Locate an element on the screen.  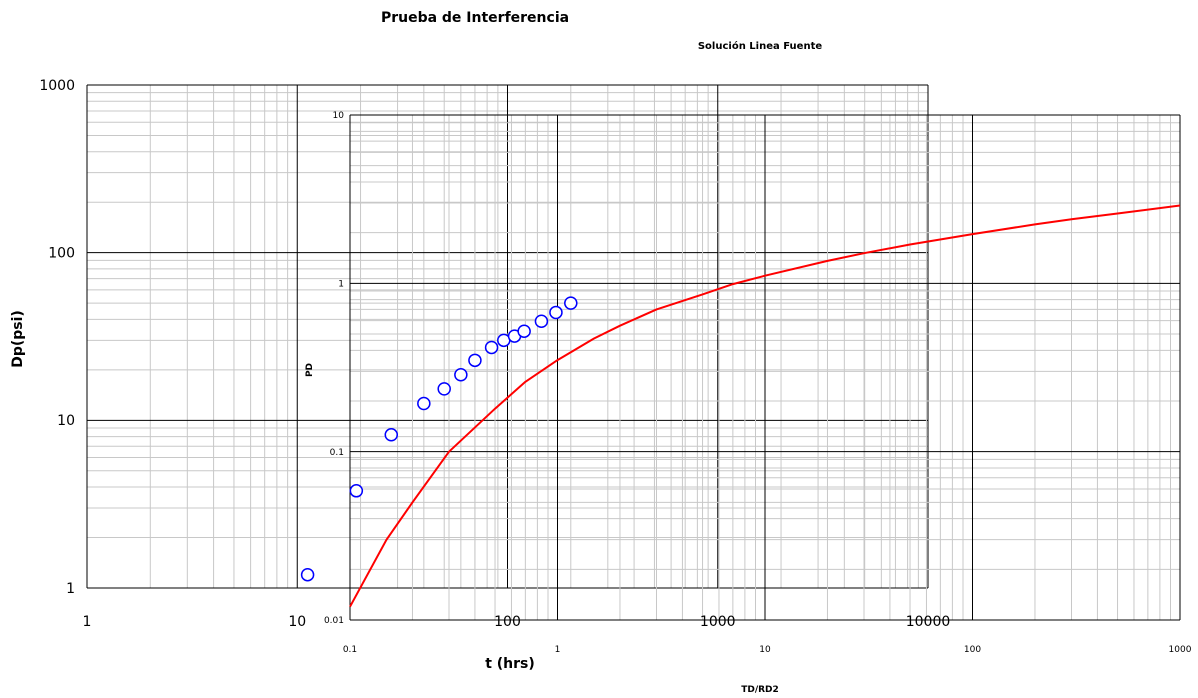
y-axis-label: Dp(psi) is located at coordinates (18, 339).